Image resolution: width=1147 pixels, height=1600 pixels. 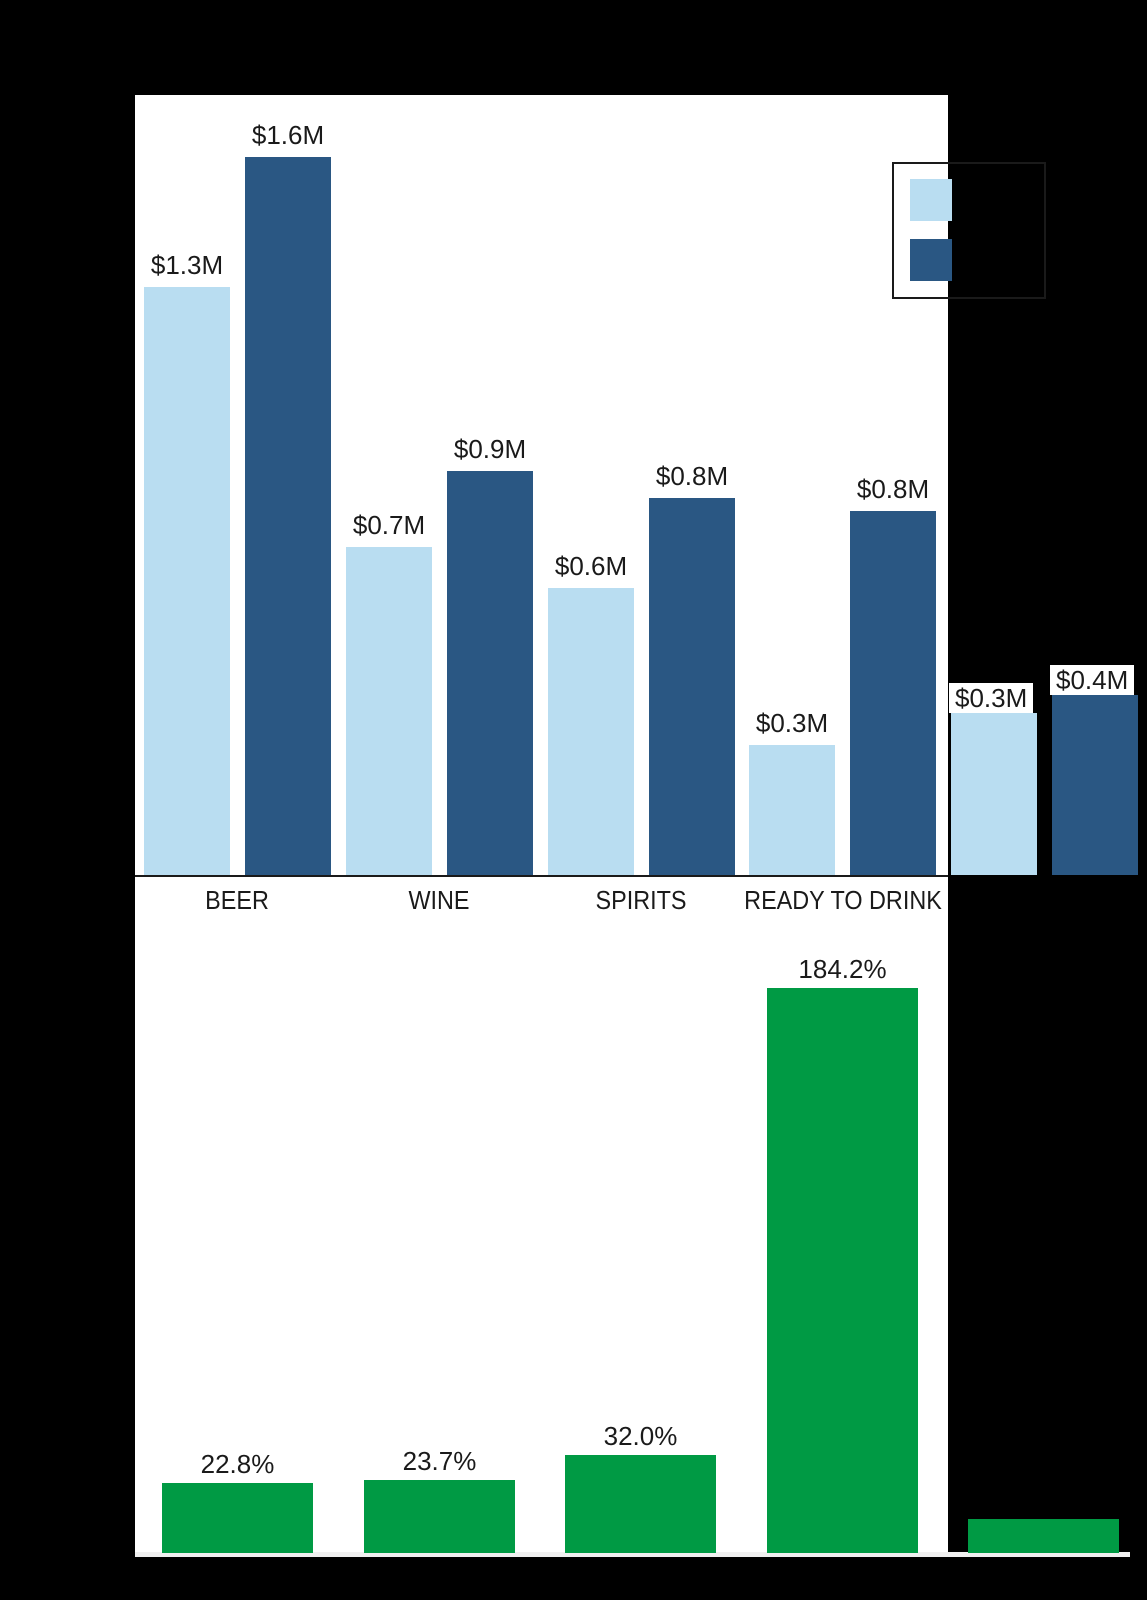 What do you see at coordinates (842, 969) in the screenshot?
I see `bottom-chart-value-label: 184.2%` at bounding box center [842, 969].